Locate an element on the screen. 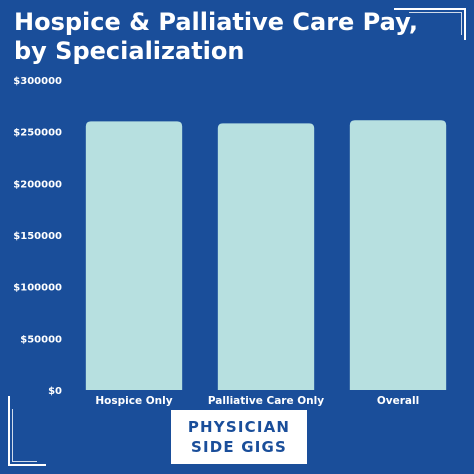 The image size is (474, 474). y-tick-label: $150000 is located at coordinates (37, 236).